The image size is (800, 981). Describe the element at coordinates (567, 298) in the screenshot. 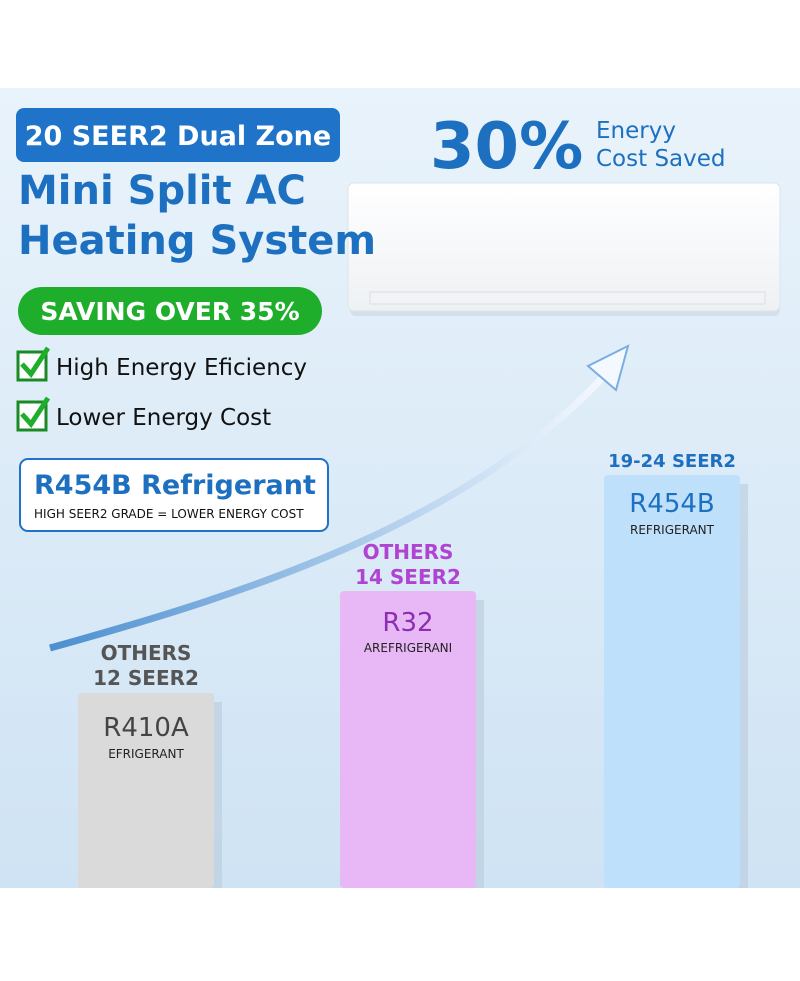

I see `ac-vent` at that location.